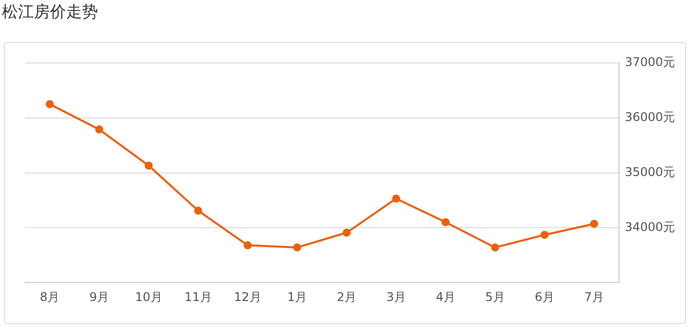 This screenshot has width=689, height=327. What do you see at coordinates (396, 297) in the screenshot?
I see `x-tick-label: 3月` at bounding box center [396, 297].